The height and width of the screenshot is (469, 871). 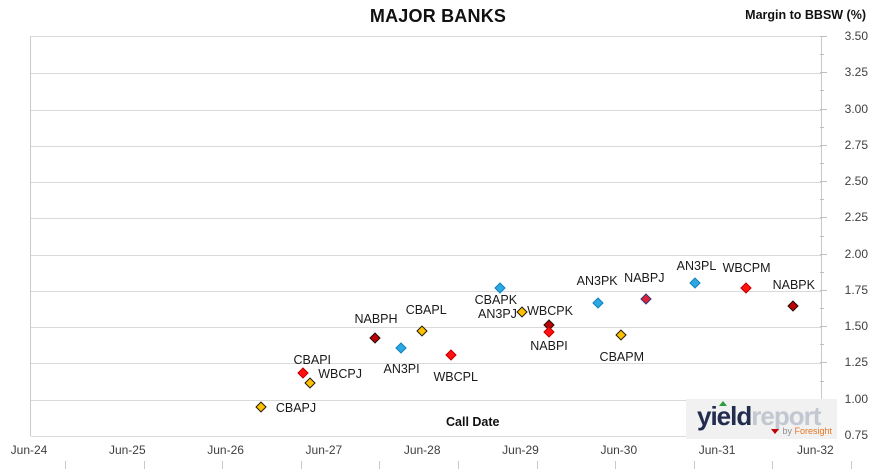 What do you see at coordinates (426, 309) in the screenshot?
I see `data-point-label: CBAPL` at bounding box center [426, 309].